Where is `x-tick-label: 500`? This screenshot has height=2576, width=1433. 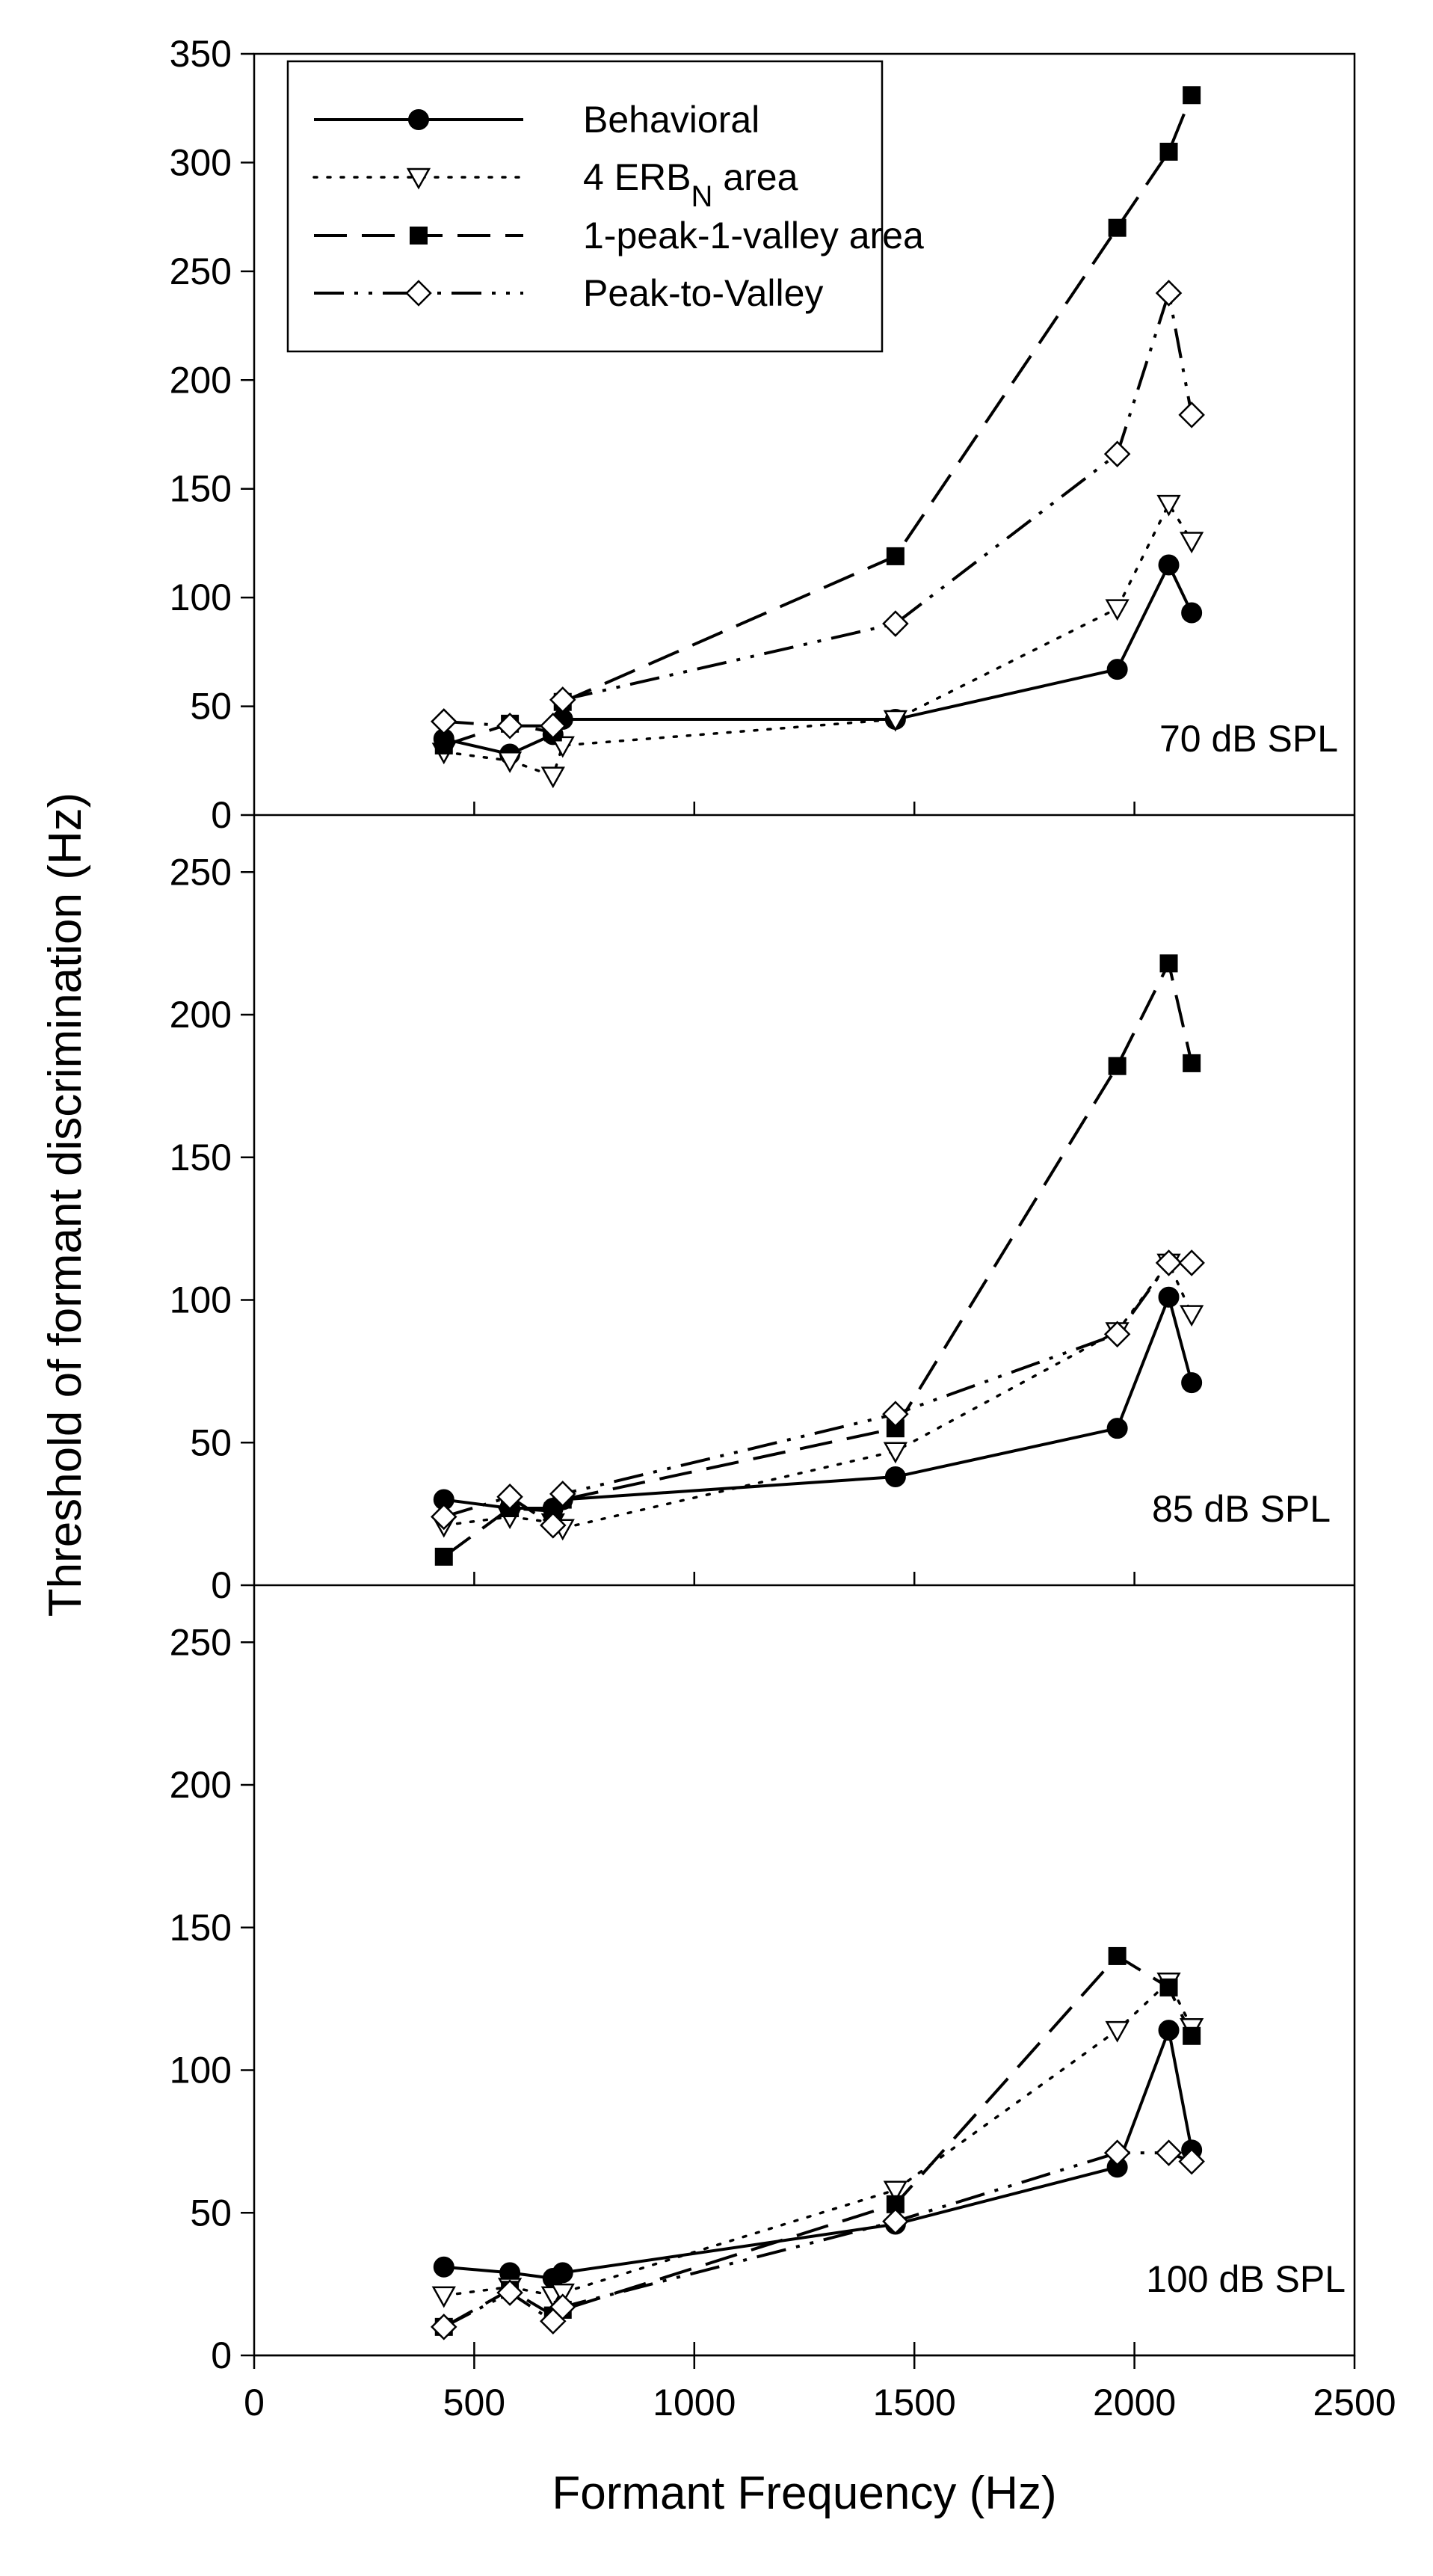
x-tick-label: 500 is located at coordinates (474, 2402).